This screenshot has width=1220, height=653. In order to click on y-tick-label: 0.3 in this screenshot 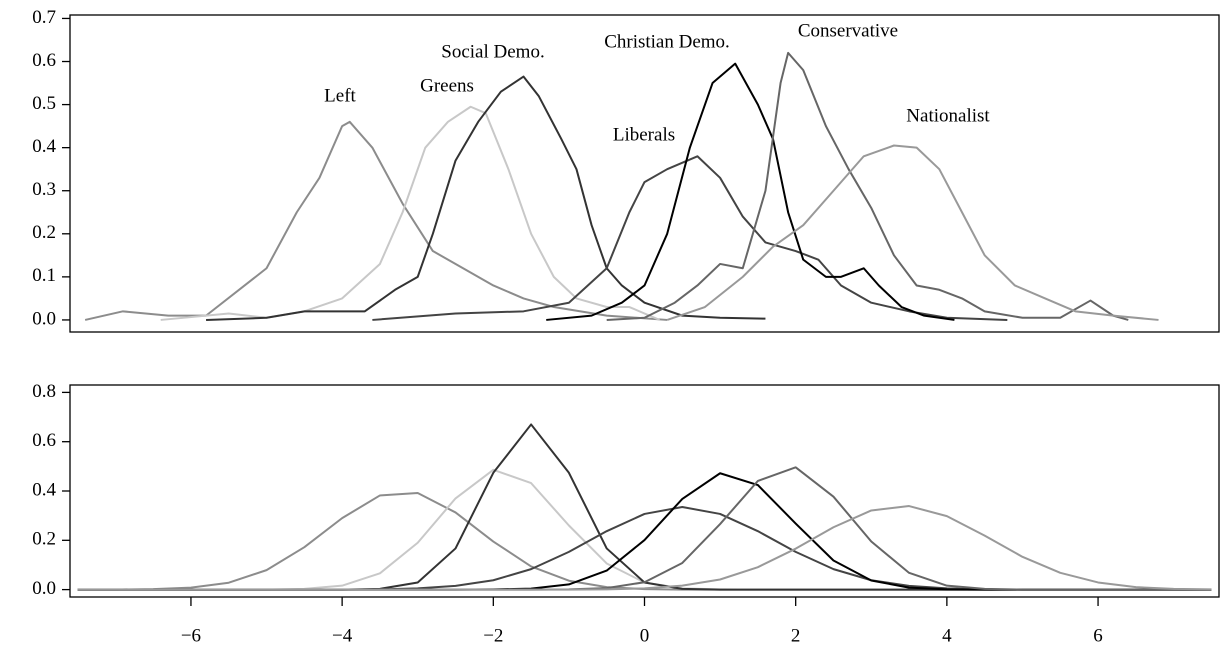, I will do `click(44, 189)`.